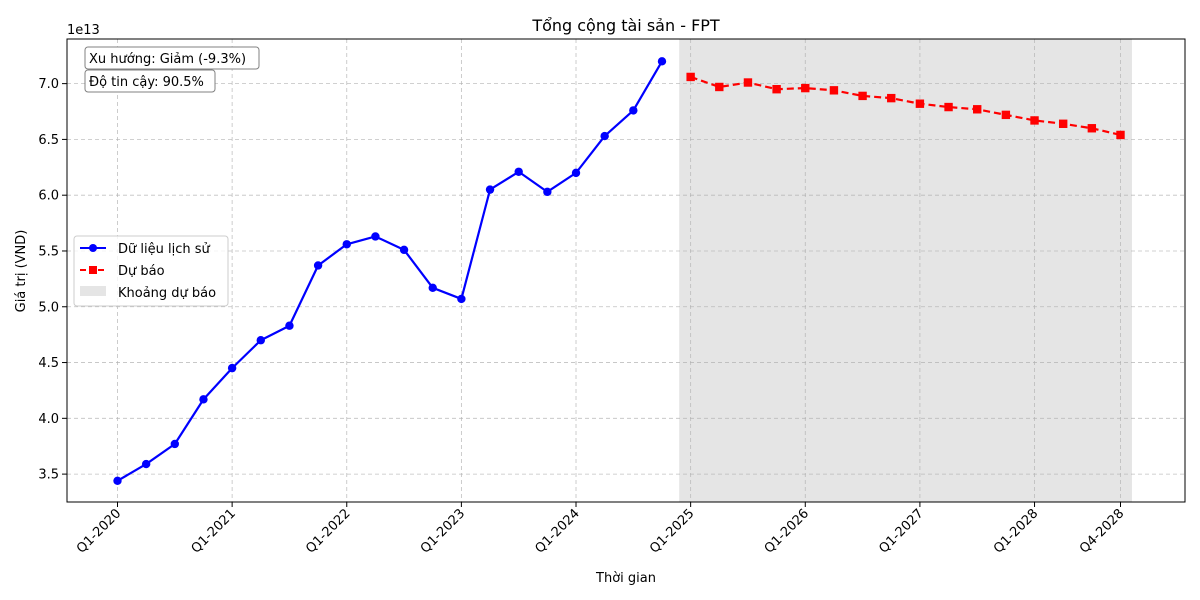 This screenshot has width=1200, height=600. I want to click on legend: Dữ liệu lịch sử Dự báo Khoảng dự báo, so click(151, 271).